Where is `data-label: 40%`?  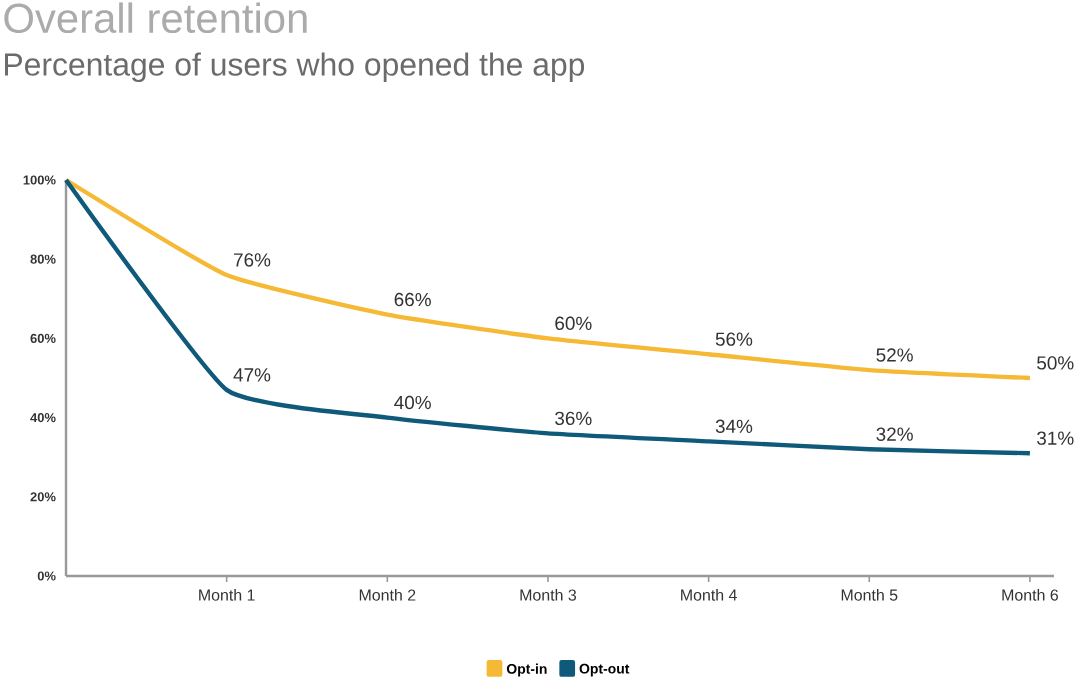 data-label: 40% is located at coordinates (412, 402).